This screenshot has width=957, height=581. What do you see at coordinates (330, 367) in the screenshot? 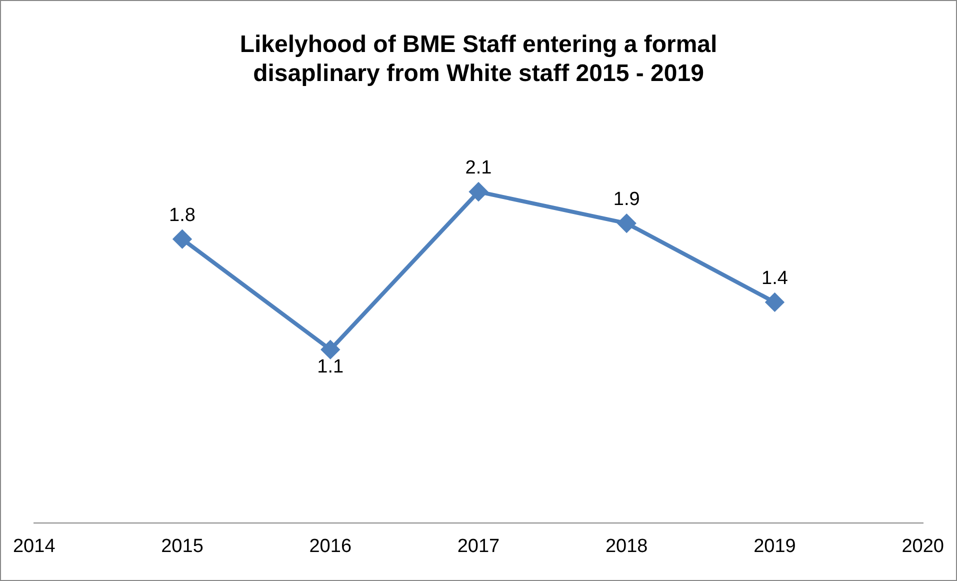
I see `data-label: 1.1` at bounding box center [330, 367].